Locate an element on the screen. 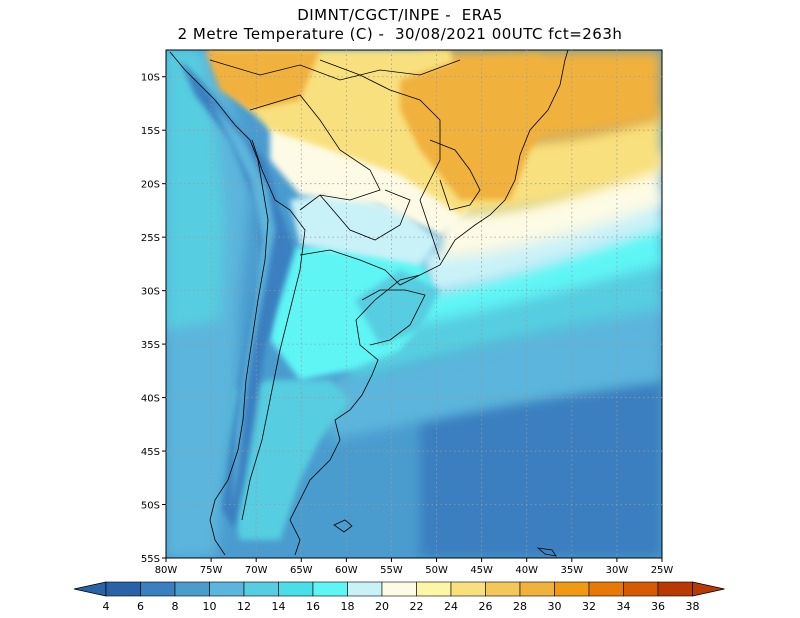  border-uruguay is located at coordinates (393, 317).